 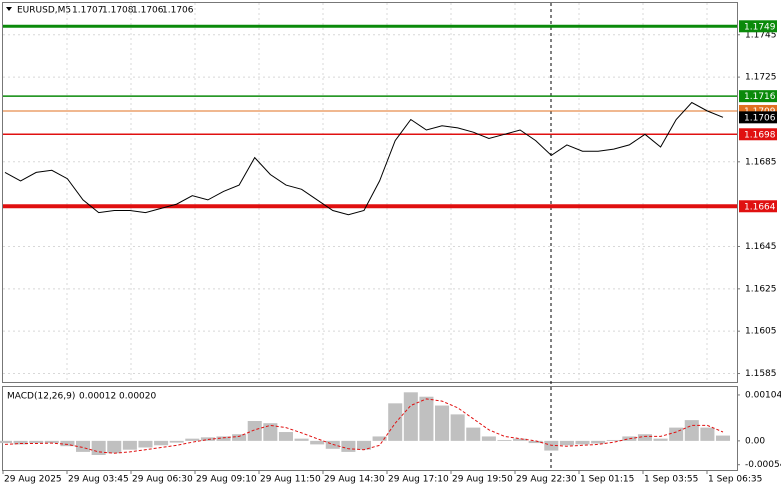 What do you see at coordinates (354, 480) in the screenshot?
I see `x-tick-label: 29 Aug 14:30` at bounding box center [354, 480].